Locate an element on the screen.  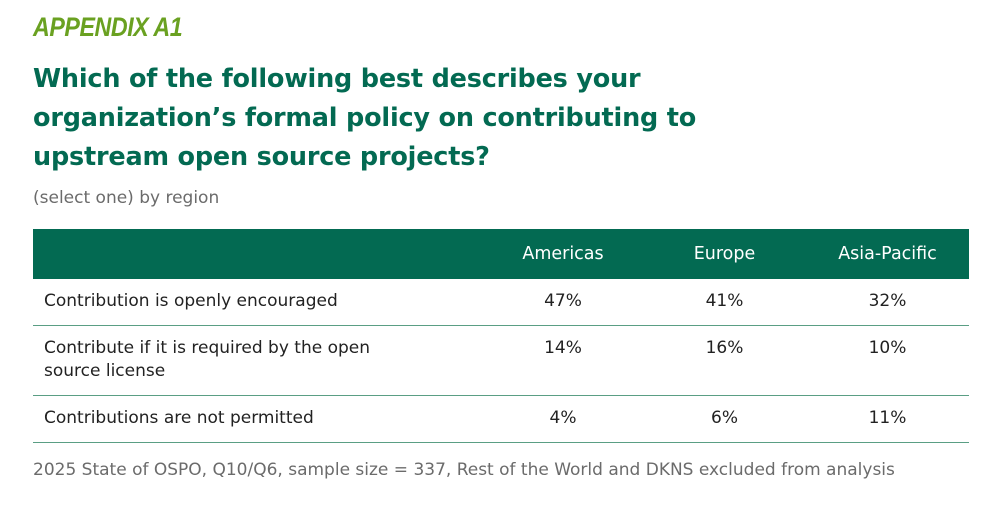
cell-americas: 47% is located at coordinates (563, 301).